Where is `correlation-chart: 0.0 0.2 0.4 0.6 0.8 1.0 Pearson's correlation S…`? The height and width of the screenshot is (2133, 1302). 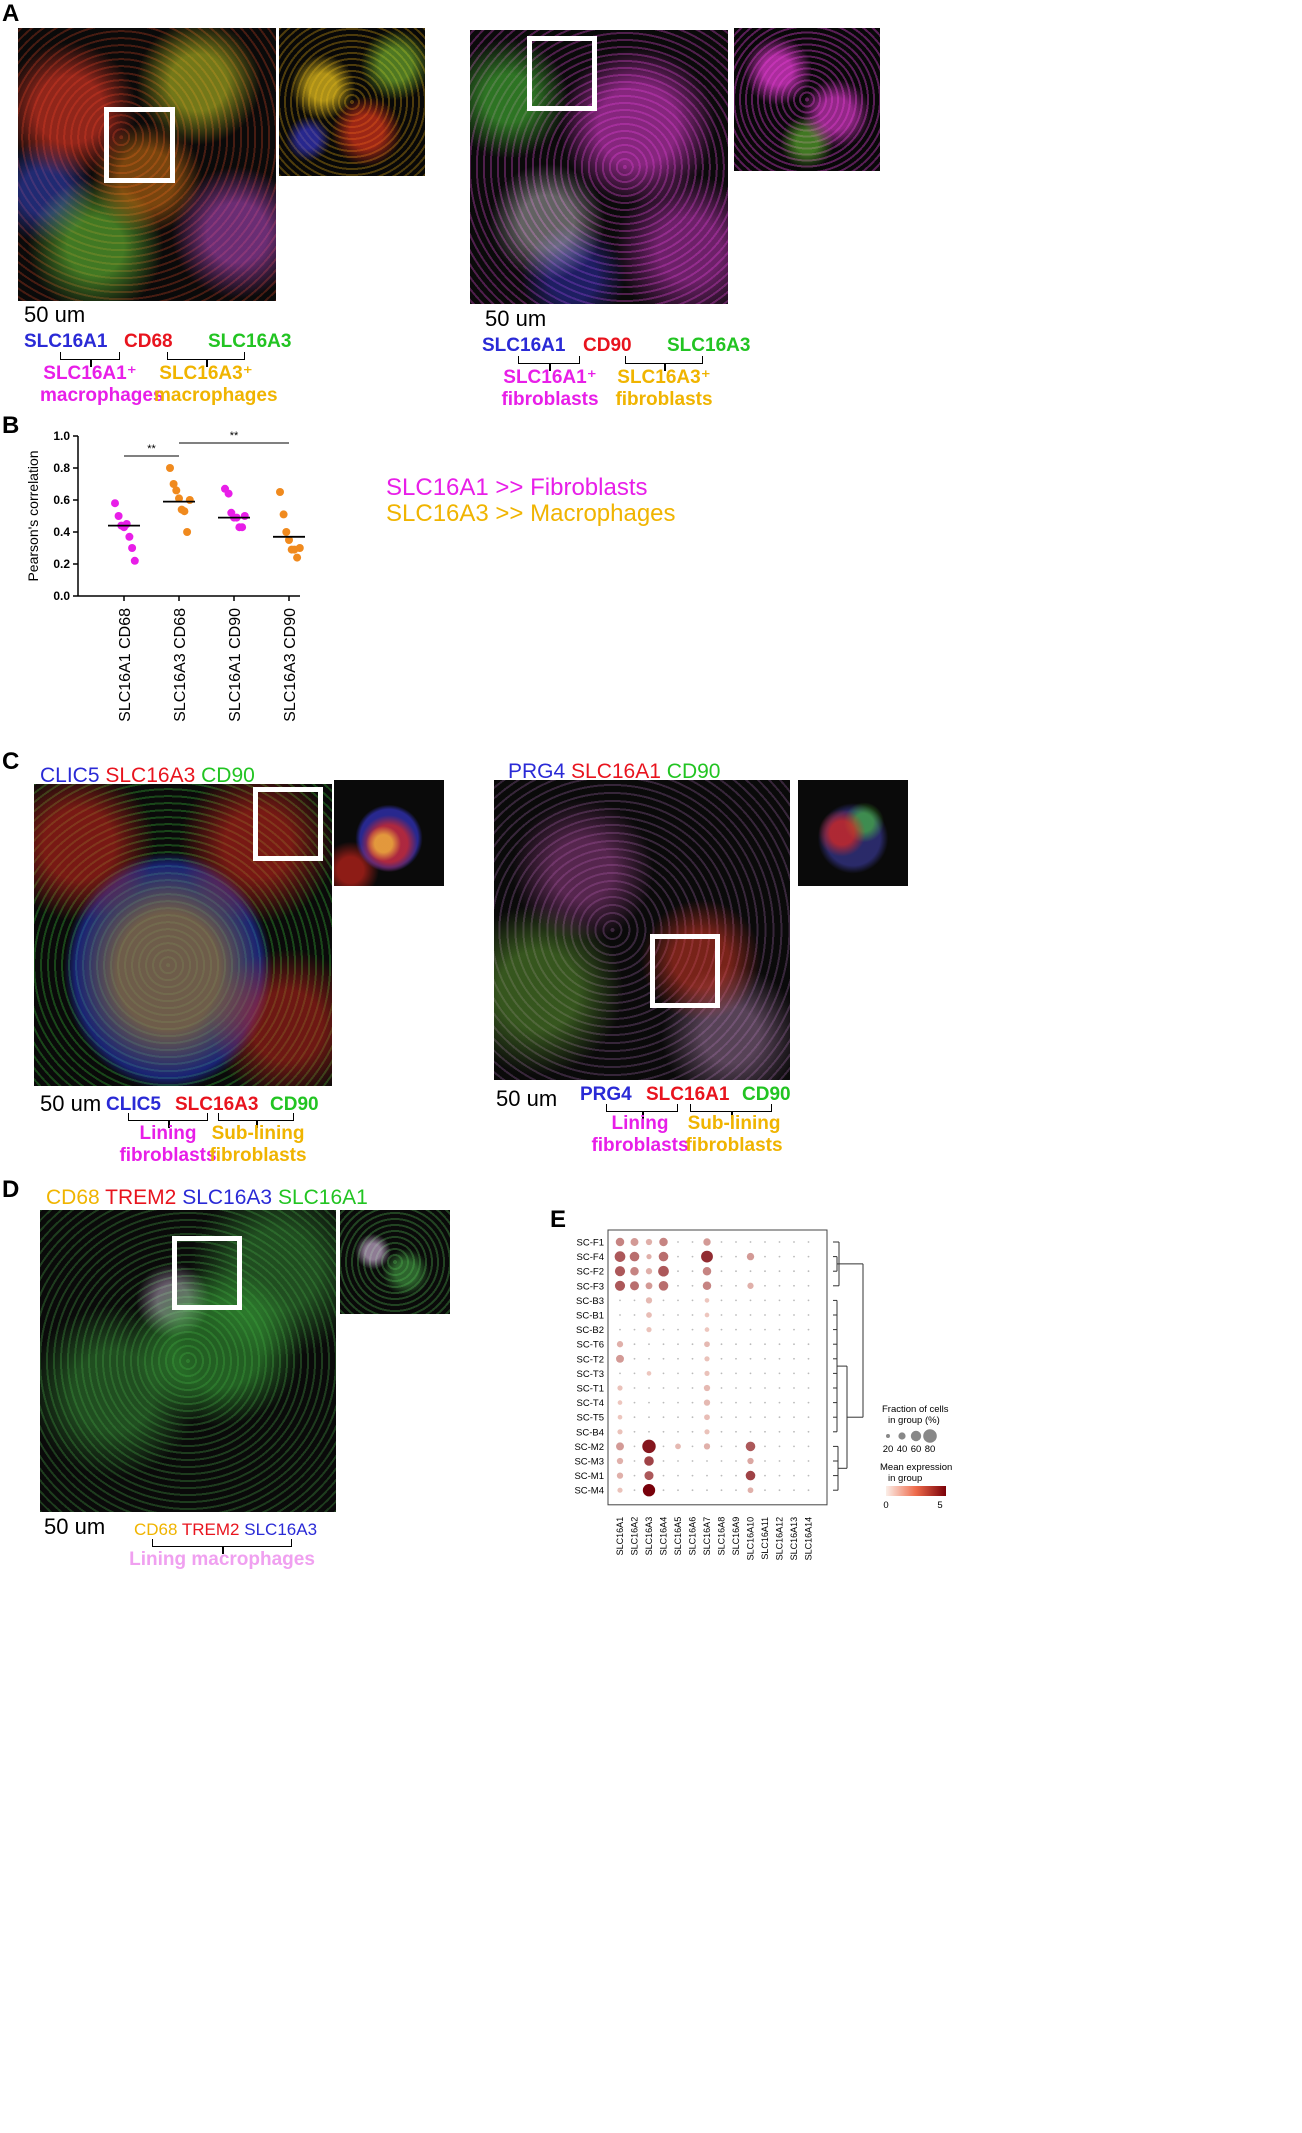
correlation-chart: 0.0 0.2 0.4 0.6 0.8 1.0 Pearson's correlation S… is located at coordinates (165, 575).